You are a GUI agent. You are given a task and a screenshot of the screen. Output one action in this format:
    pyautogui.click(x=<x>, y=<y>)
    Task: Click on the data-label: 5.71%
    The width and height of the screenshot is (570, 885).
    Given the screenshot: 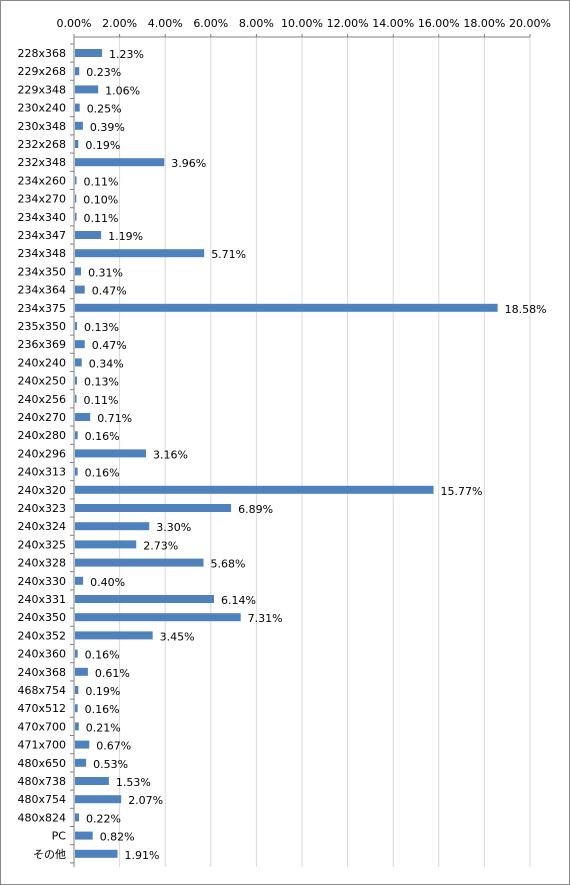 What is the action you would take?
    pyautogui.click(x=228, y=254)
    